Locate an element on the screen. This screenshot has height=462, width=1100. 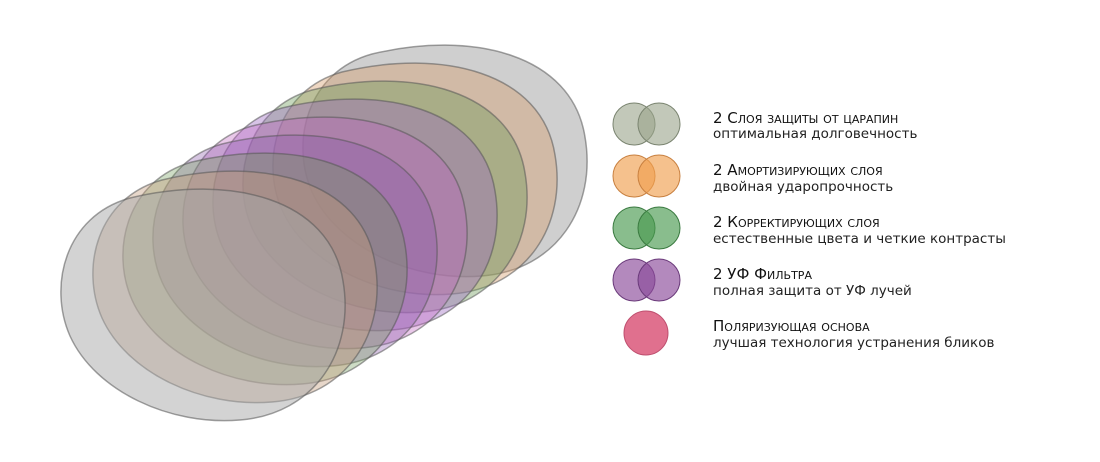
legend-title: 2 Корректирующих слоя is located at coordinates (796, 222).